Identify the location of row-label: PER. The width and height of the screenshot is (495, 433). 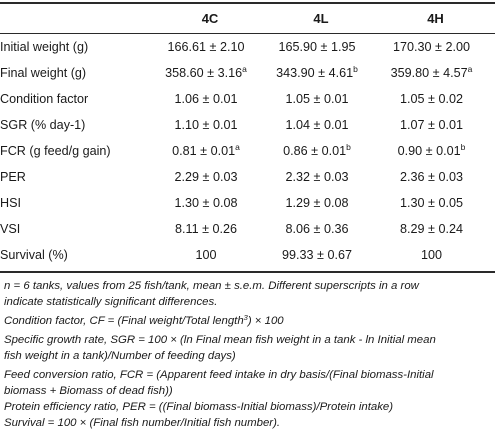
(13, 177).